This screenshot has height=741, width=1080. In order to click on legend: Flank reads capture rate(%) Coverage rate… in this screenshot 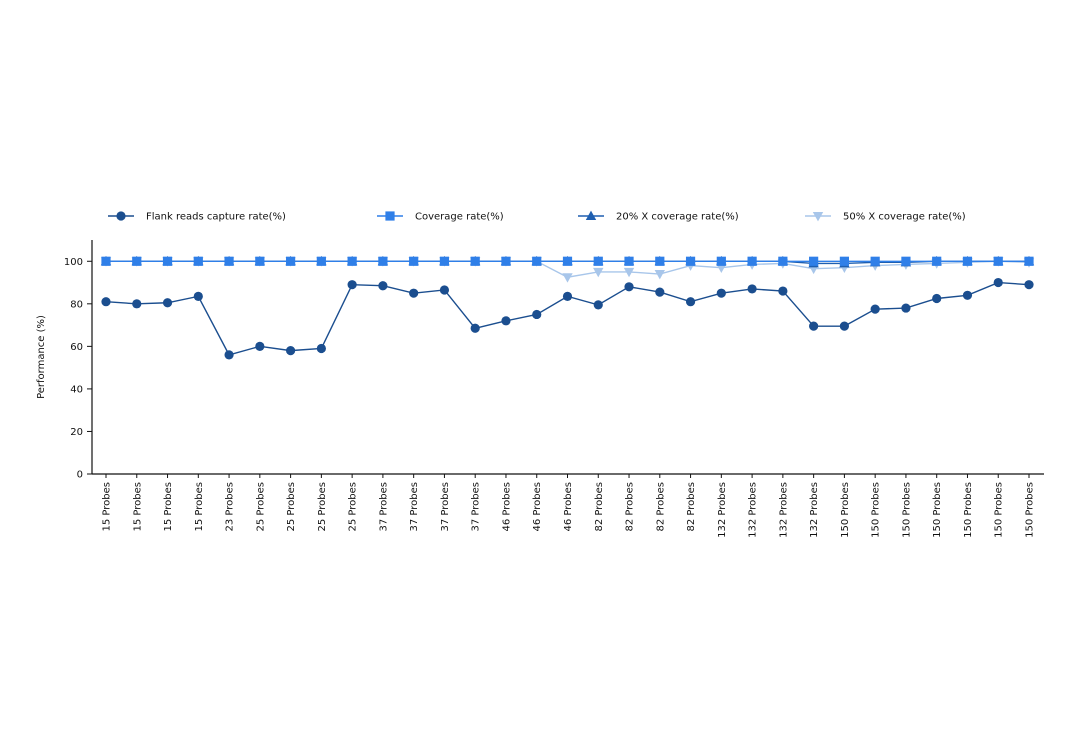, I will do `click(537, 216)`.